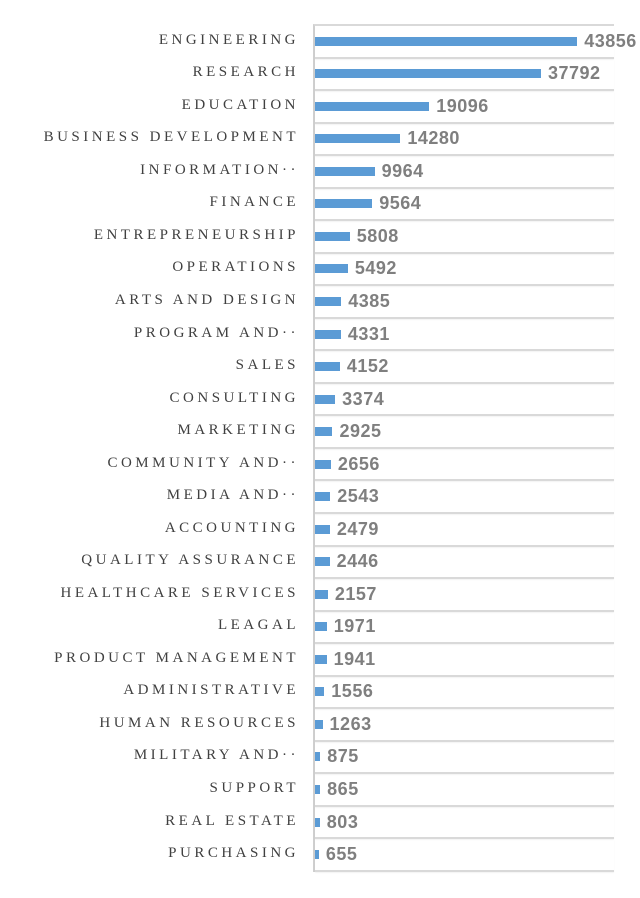  I want to click on bar-row: 655, so click(464, 855).